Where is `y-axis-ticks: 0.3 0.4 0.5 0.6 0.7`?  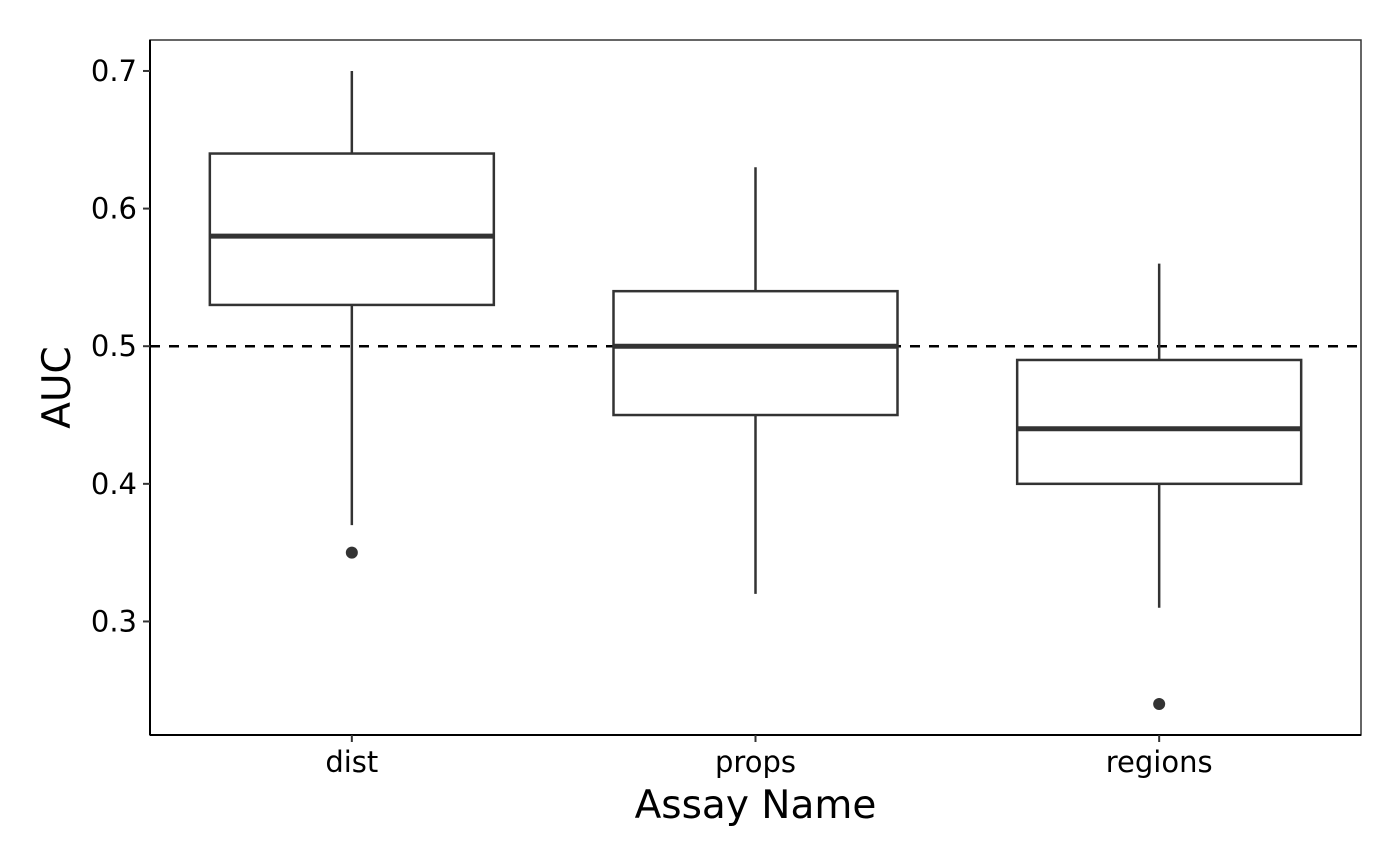 y-axis-ticks: 0.3 0.4 0.5 0.6 0.7 is located at coordinates (120, 346).